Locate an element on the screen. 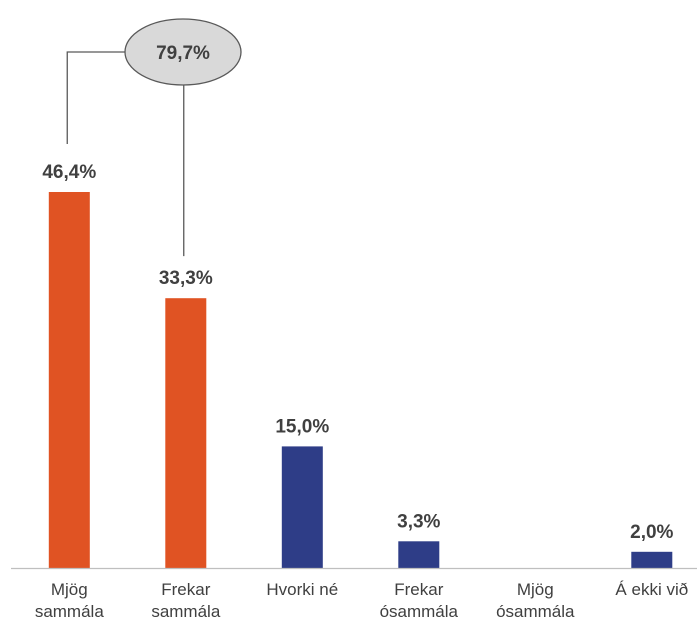  x-tick-label-3: Frekar ósammála is located at coordinates (419, 600).